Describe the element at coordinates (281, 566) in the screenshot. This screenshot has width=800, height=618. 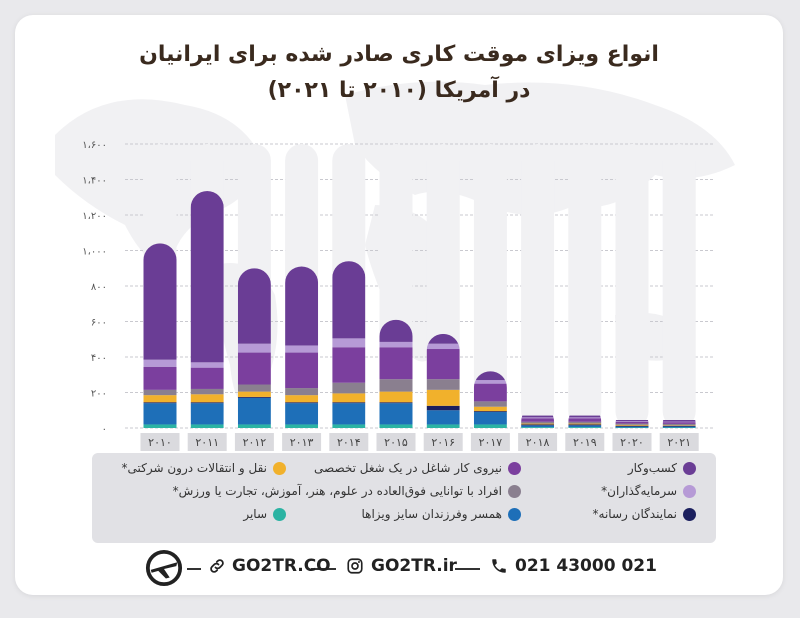
I see `website-url: GO2TR.CO` at that location.